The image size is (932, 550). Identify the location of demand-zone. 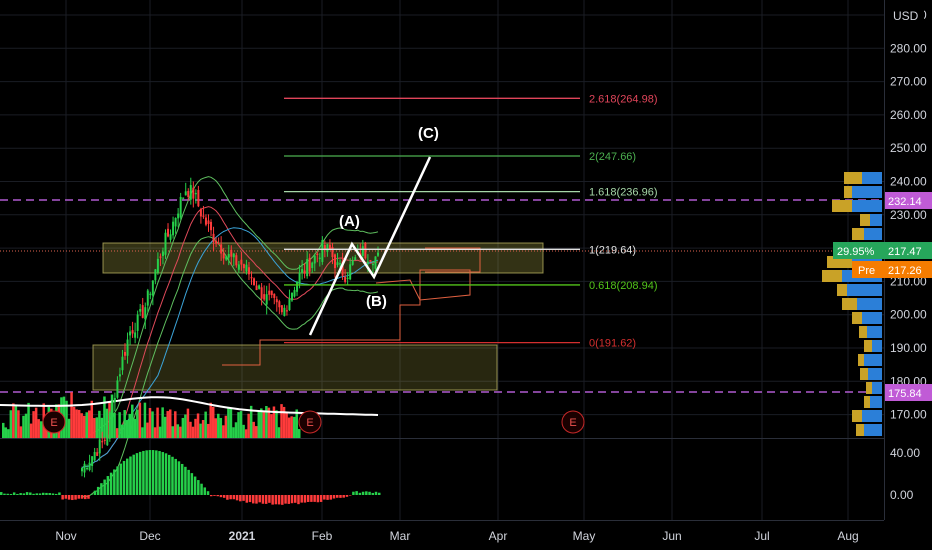
(295, 367).